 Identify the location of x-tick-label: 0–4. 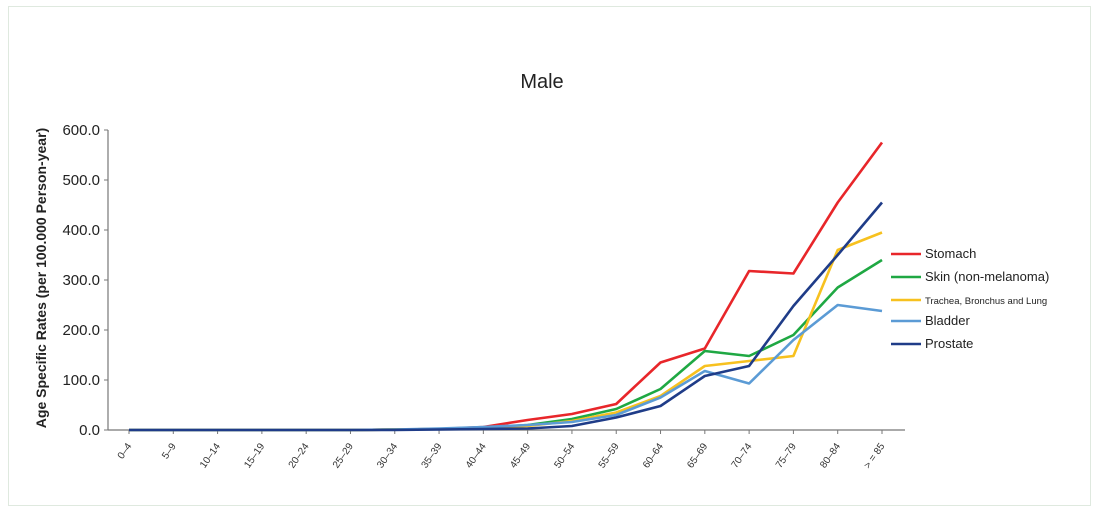
(125, 451).